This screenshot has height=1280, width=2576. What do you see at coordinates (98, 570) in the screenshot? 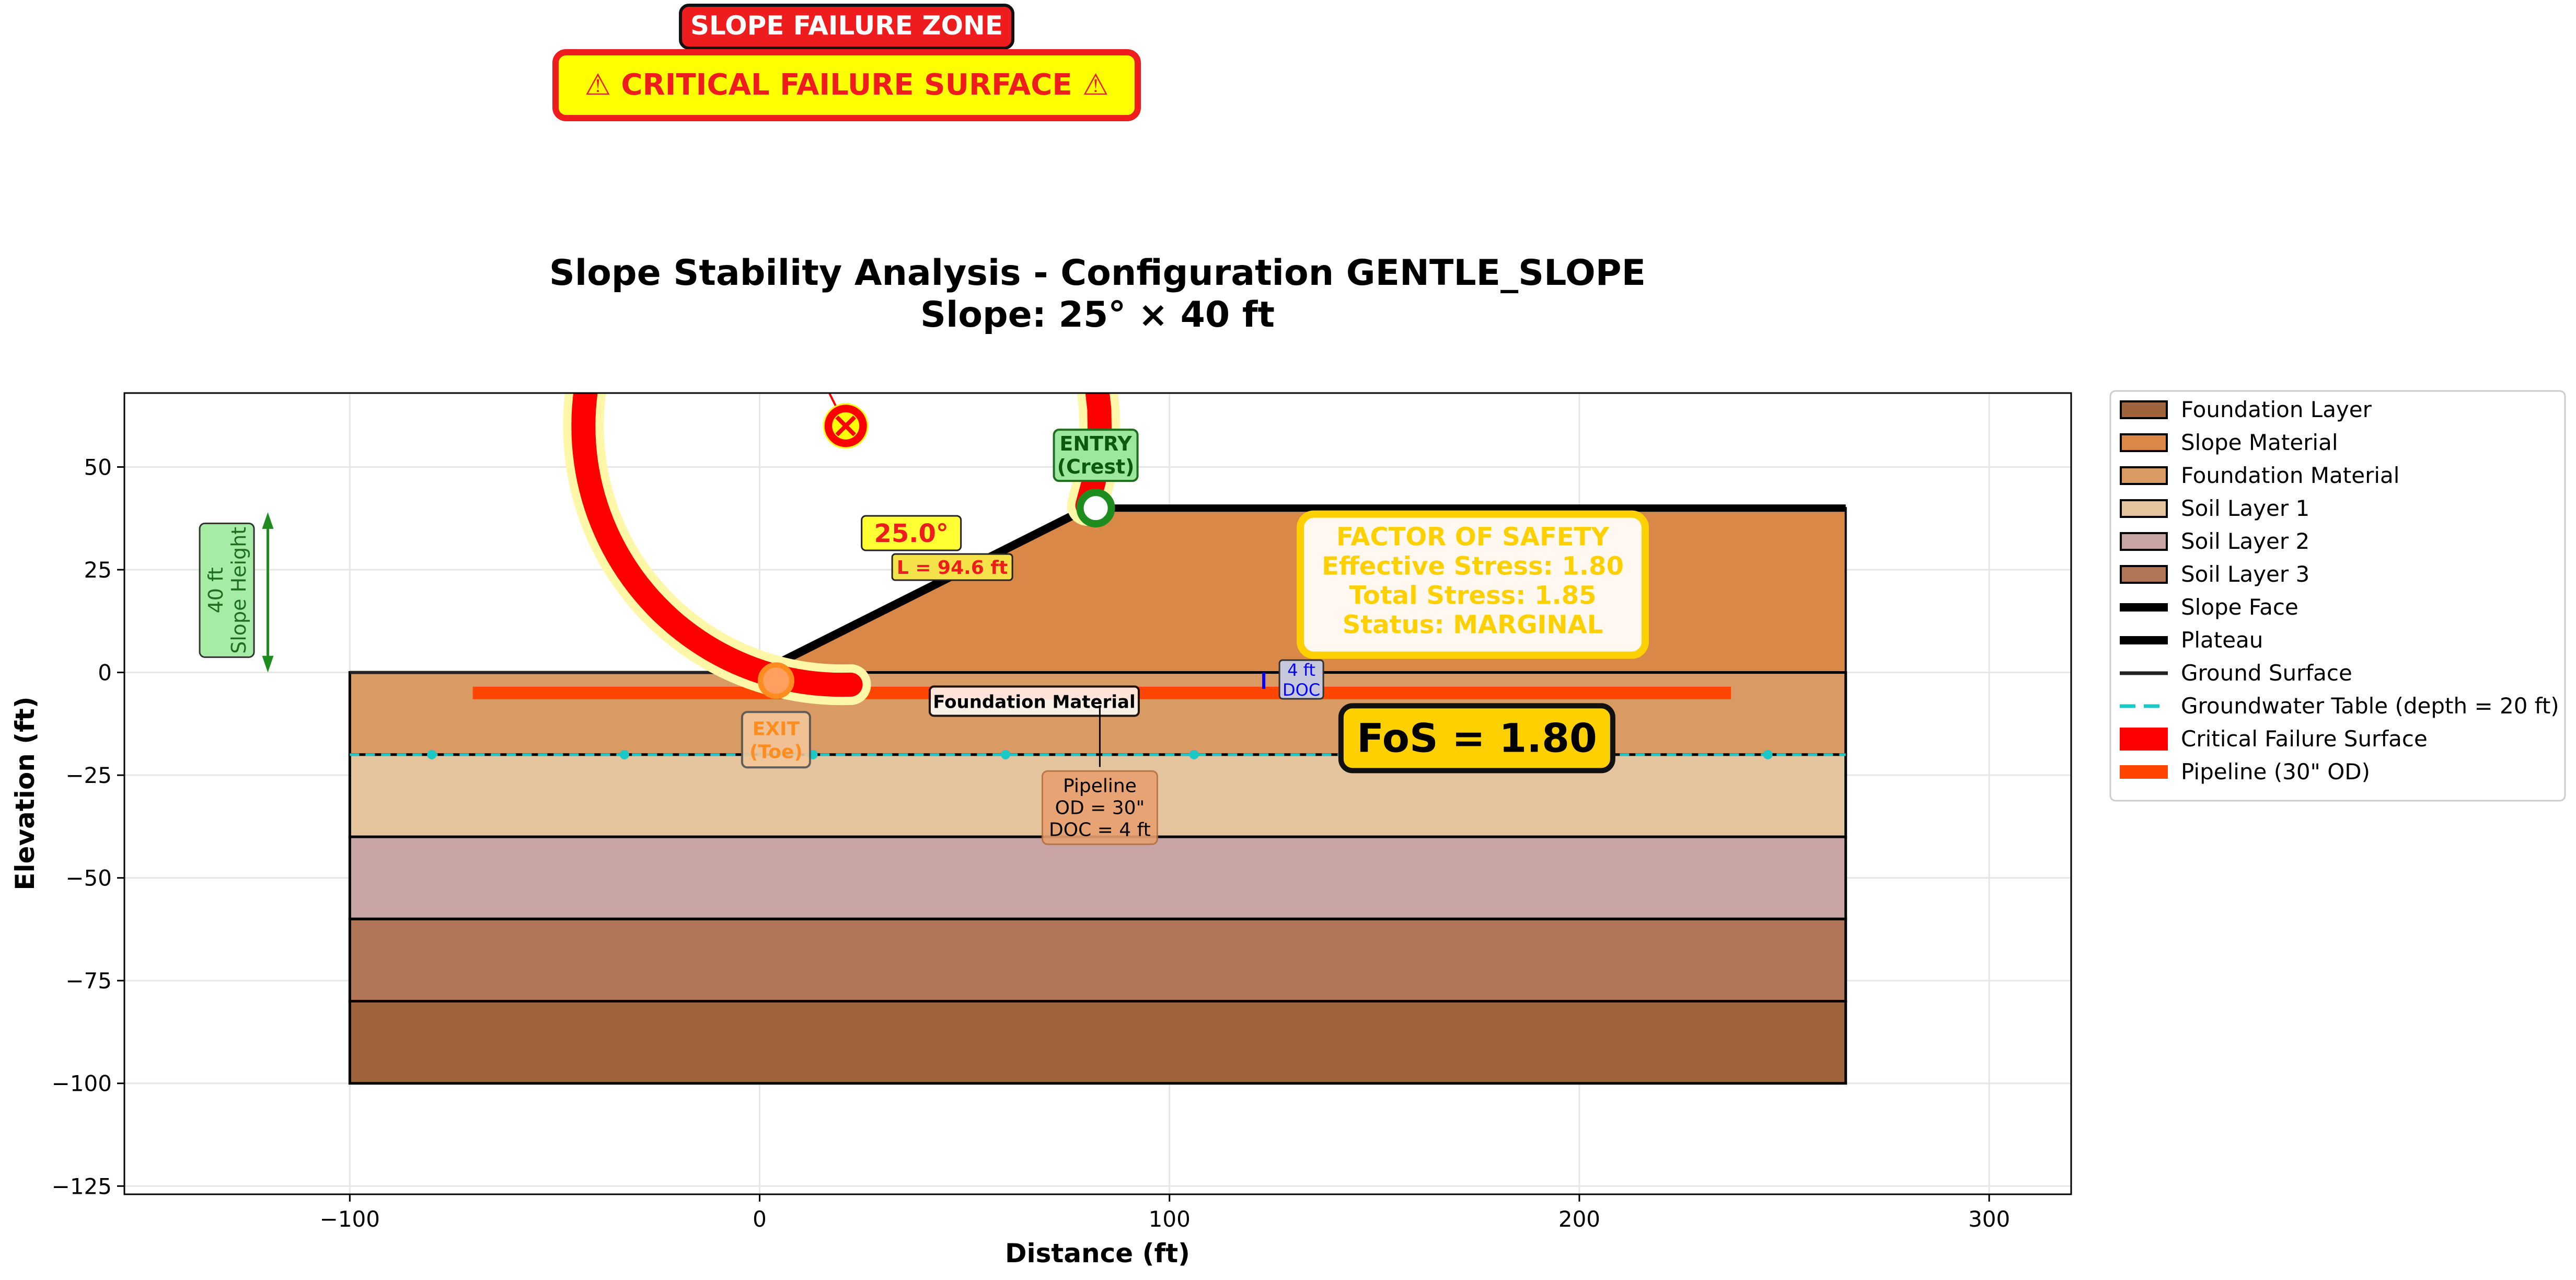
I see `y-tick-label: 25` at bounding box center [98, 570].